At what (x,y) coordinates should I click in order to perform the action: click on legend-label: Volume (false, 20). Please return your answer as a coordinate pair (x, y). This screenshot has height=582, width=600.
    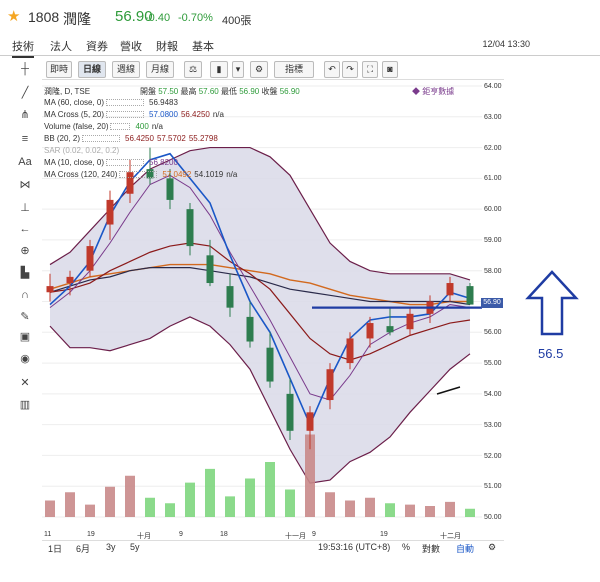
    Looking at the image, I should click on (76, 126).